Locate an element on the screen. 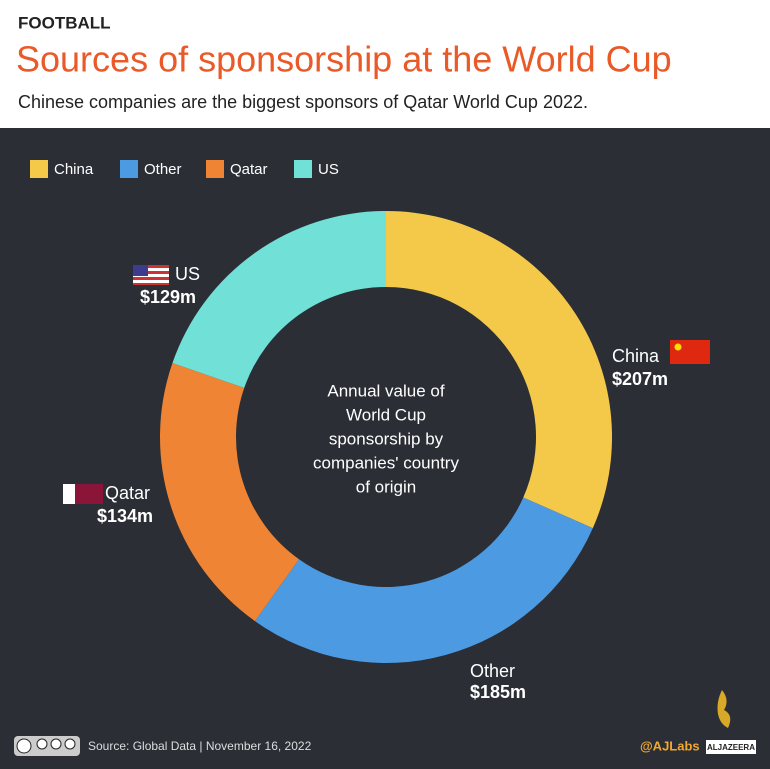 Image resolution: width=770 pixels, height=769 pixels. brand-box is located at coordinates (731, 747).